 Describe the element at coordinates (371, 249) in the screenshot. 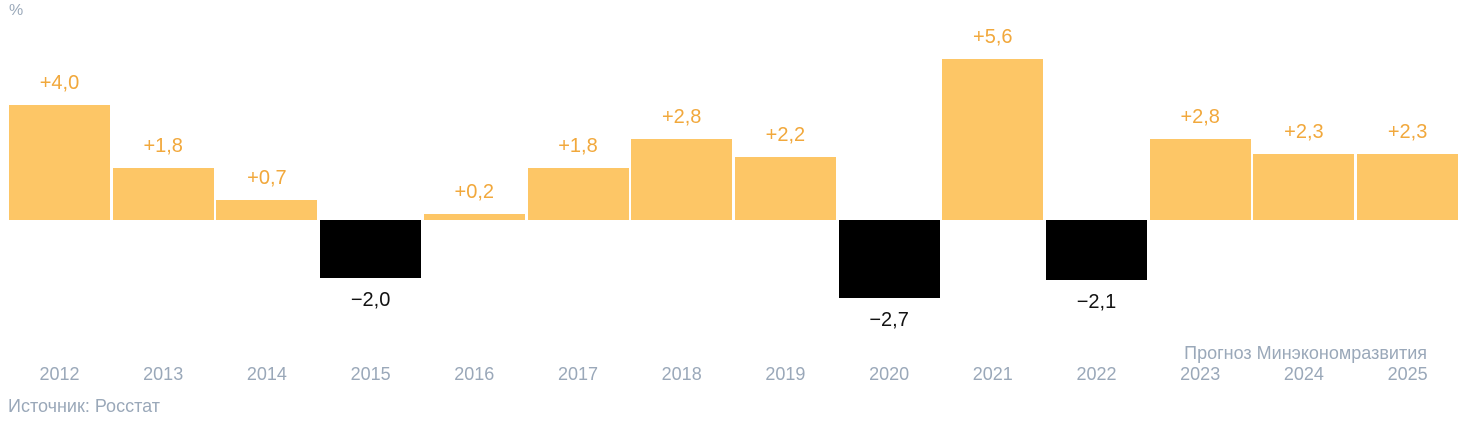

I see `bar-2015` at that location.